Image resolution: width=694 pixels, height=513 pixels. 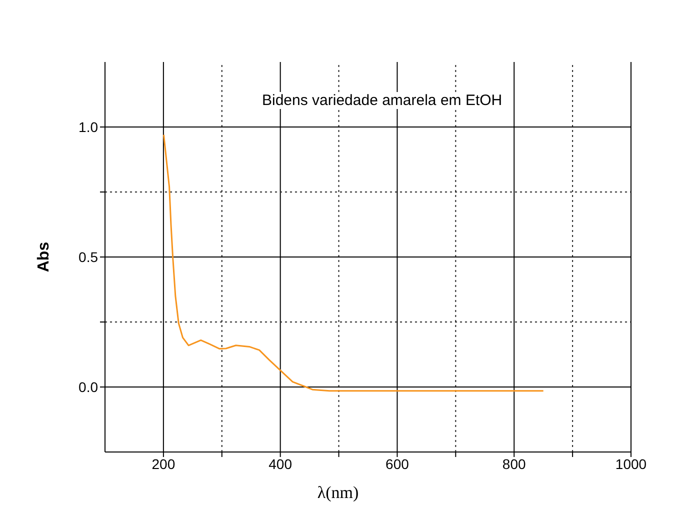 I want to click on y-tick-label: 1.0, so click(x=88, y=126).